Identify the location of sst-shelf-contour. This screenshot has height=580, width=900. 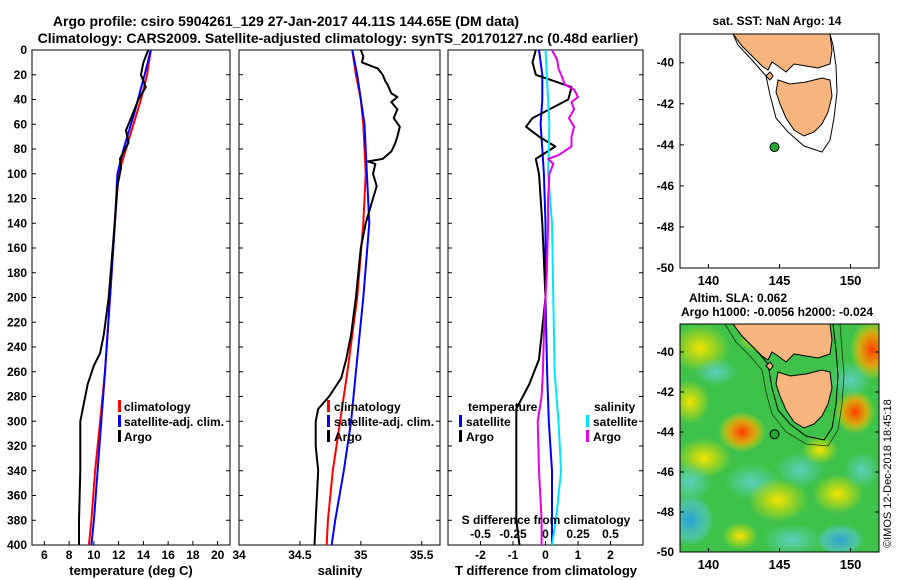
(785, 93).